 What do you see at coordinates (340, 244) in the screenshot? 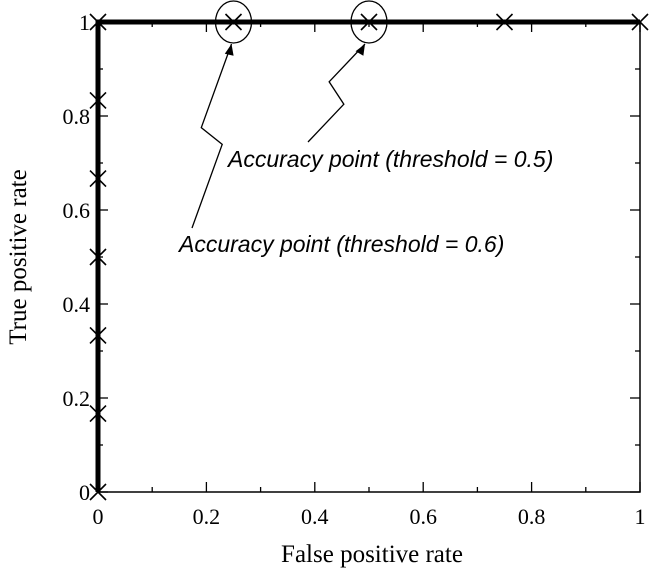
I see `annotation-threshold-06: Accuracy point (threshold = 0.6)` at bounding box center [340, 244].